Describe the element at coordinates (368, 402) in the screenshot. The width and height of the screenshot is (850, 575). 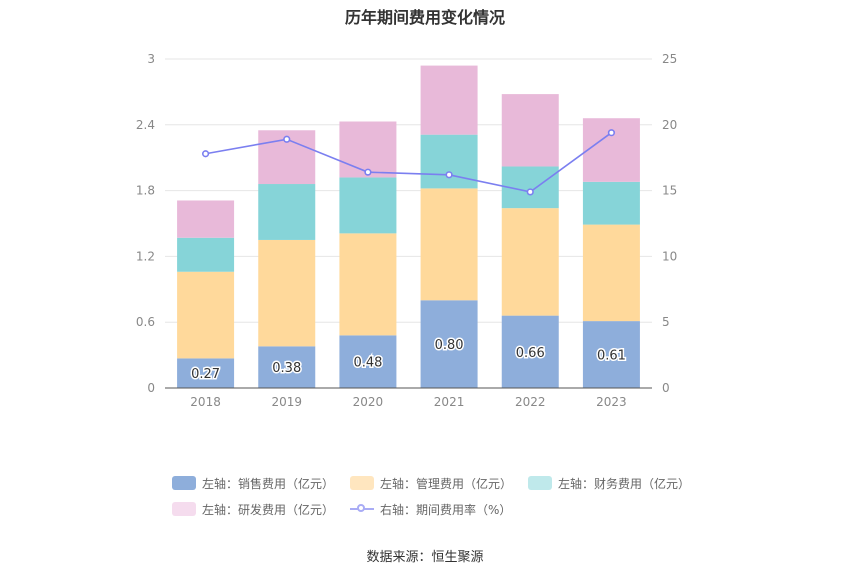
I see `x-tick-label: 2020` at that location.